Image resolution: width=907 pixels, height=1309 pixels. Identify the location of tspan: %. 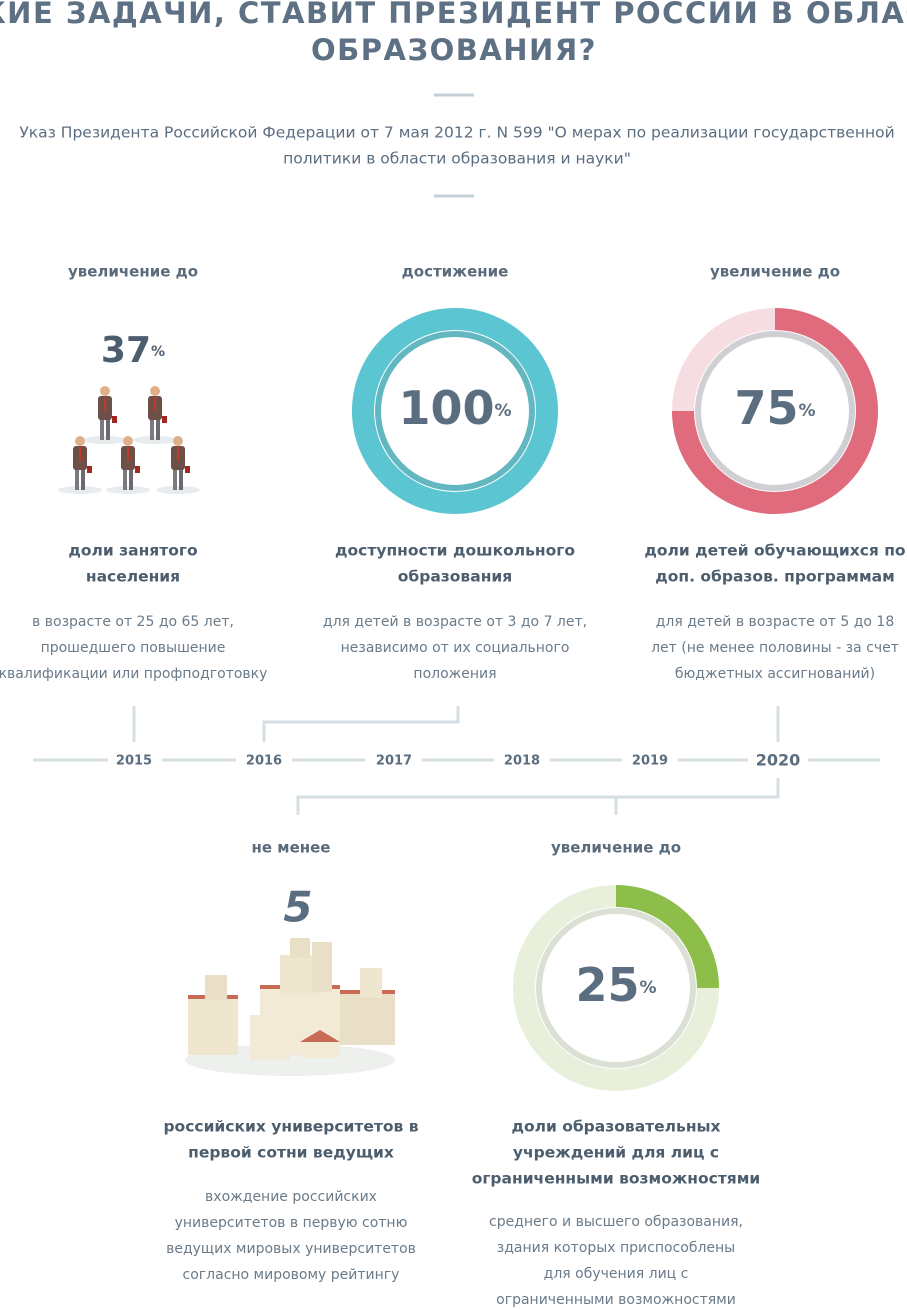
(158, 352).